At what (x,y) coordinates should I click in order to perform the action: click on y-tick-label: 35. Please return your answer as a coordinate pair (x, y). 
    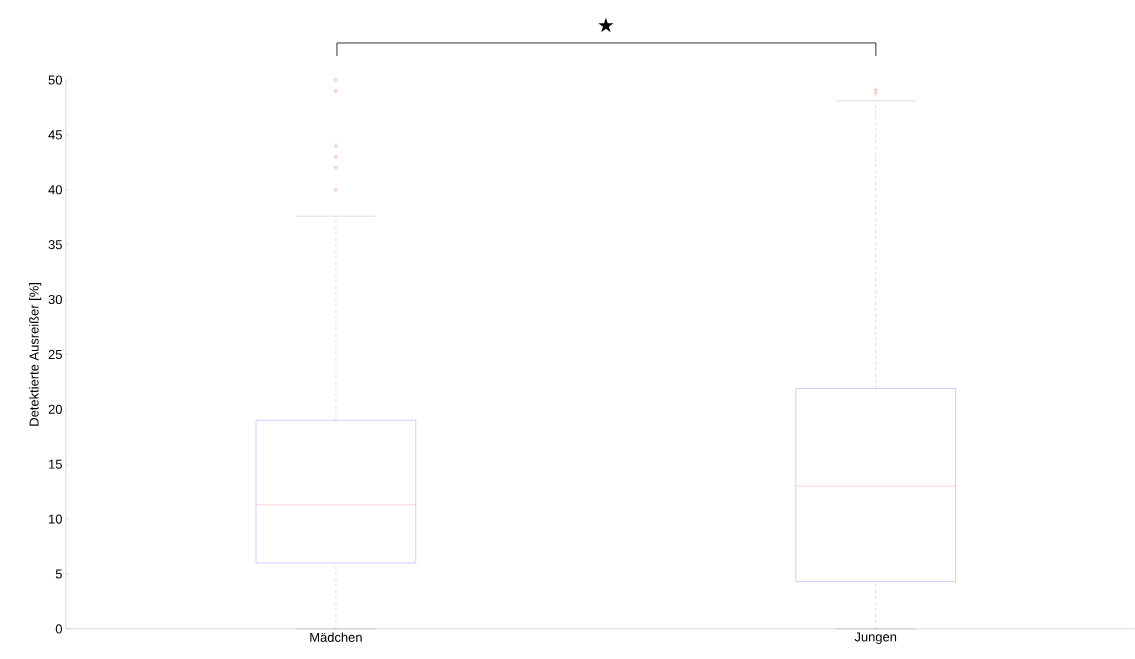
    Looking at the image, I should click on (55, 245).